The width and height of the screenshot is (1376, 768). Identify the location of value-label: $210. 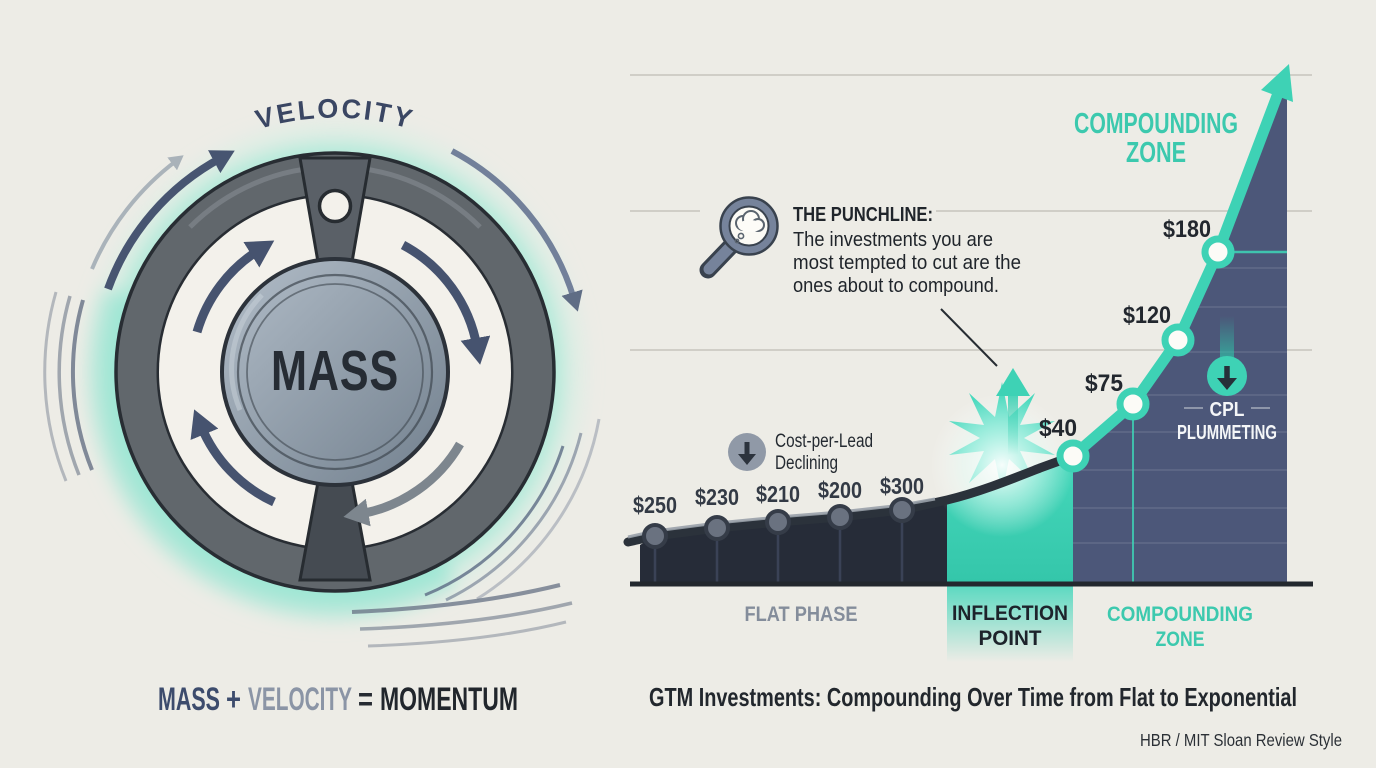
(778, 494).